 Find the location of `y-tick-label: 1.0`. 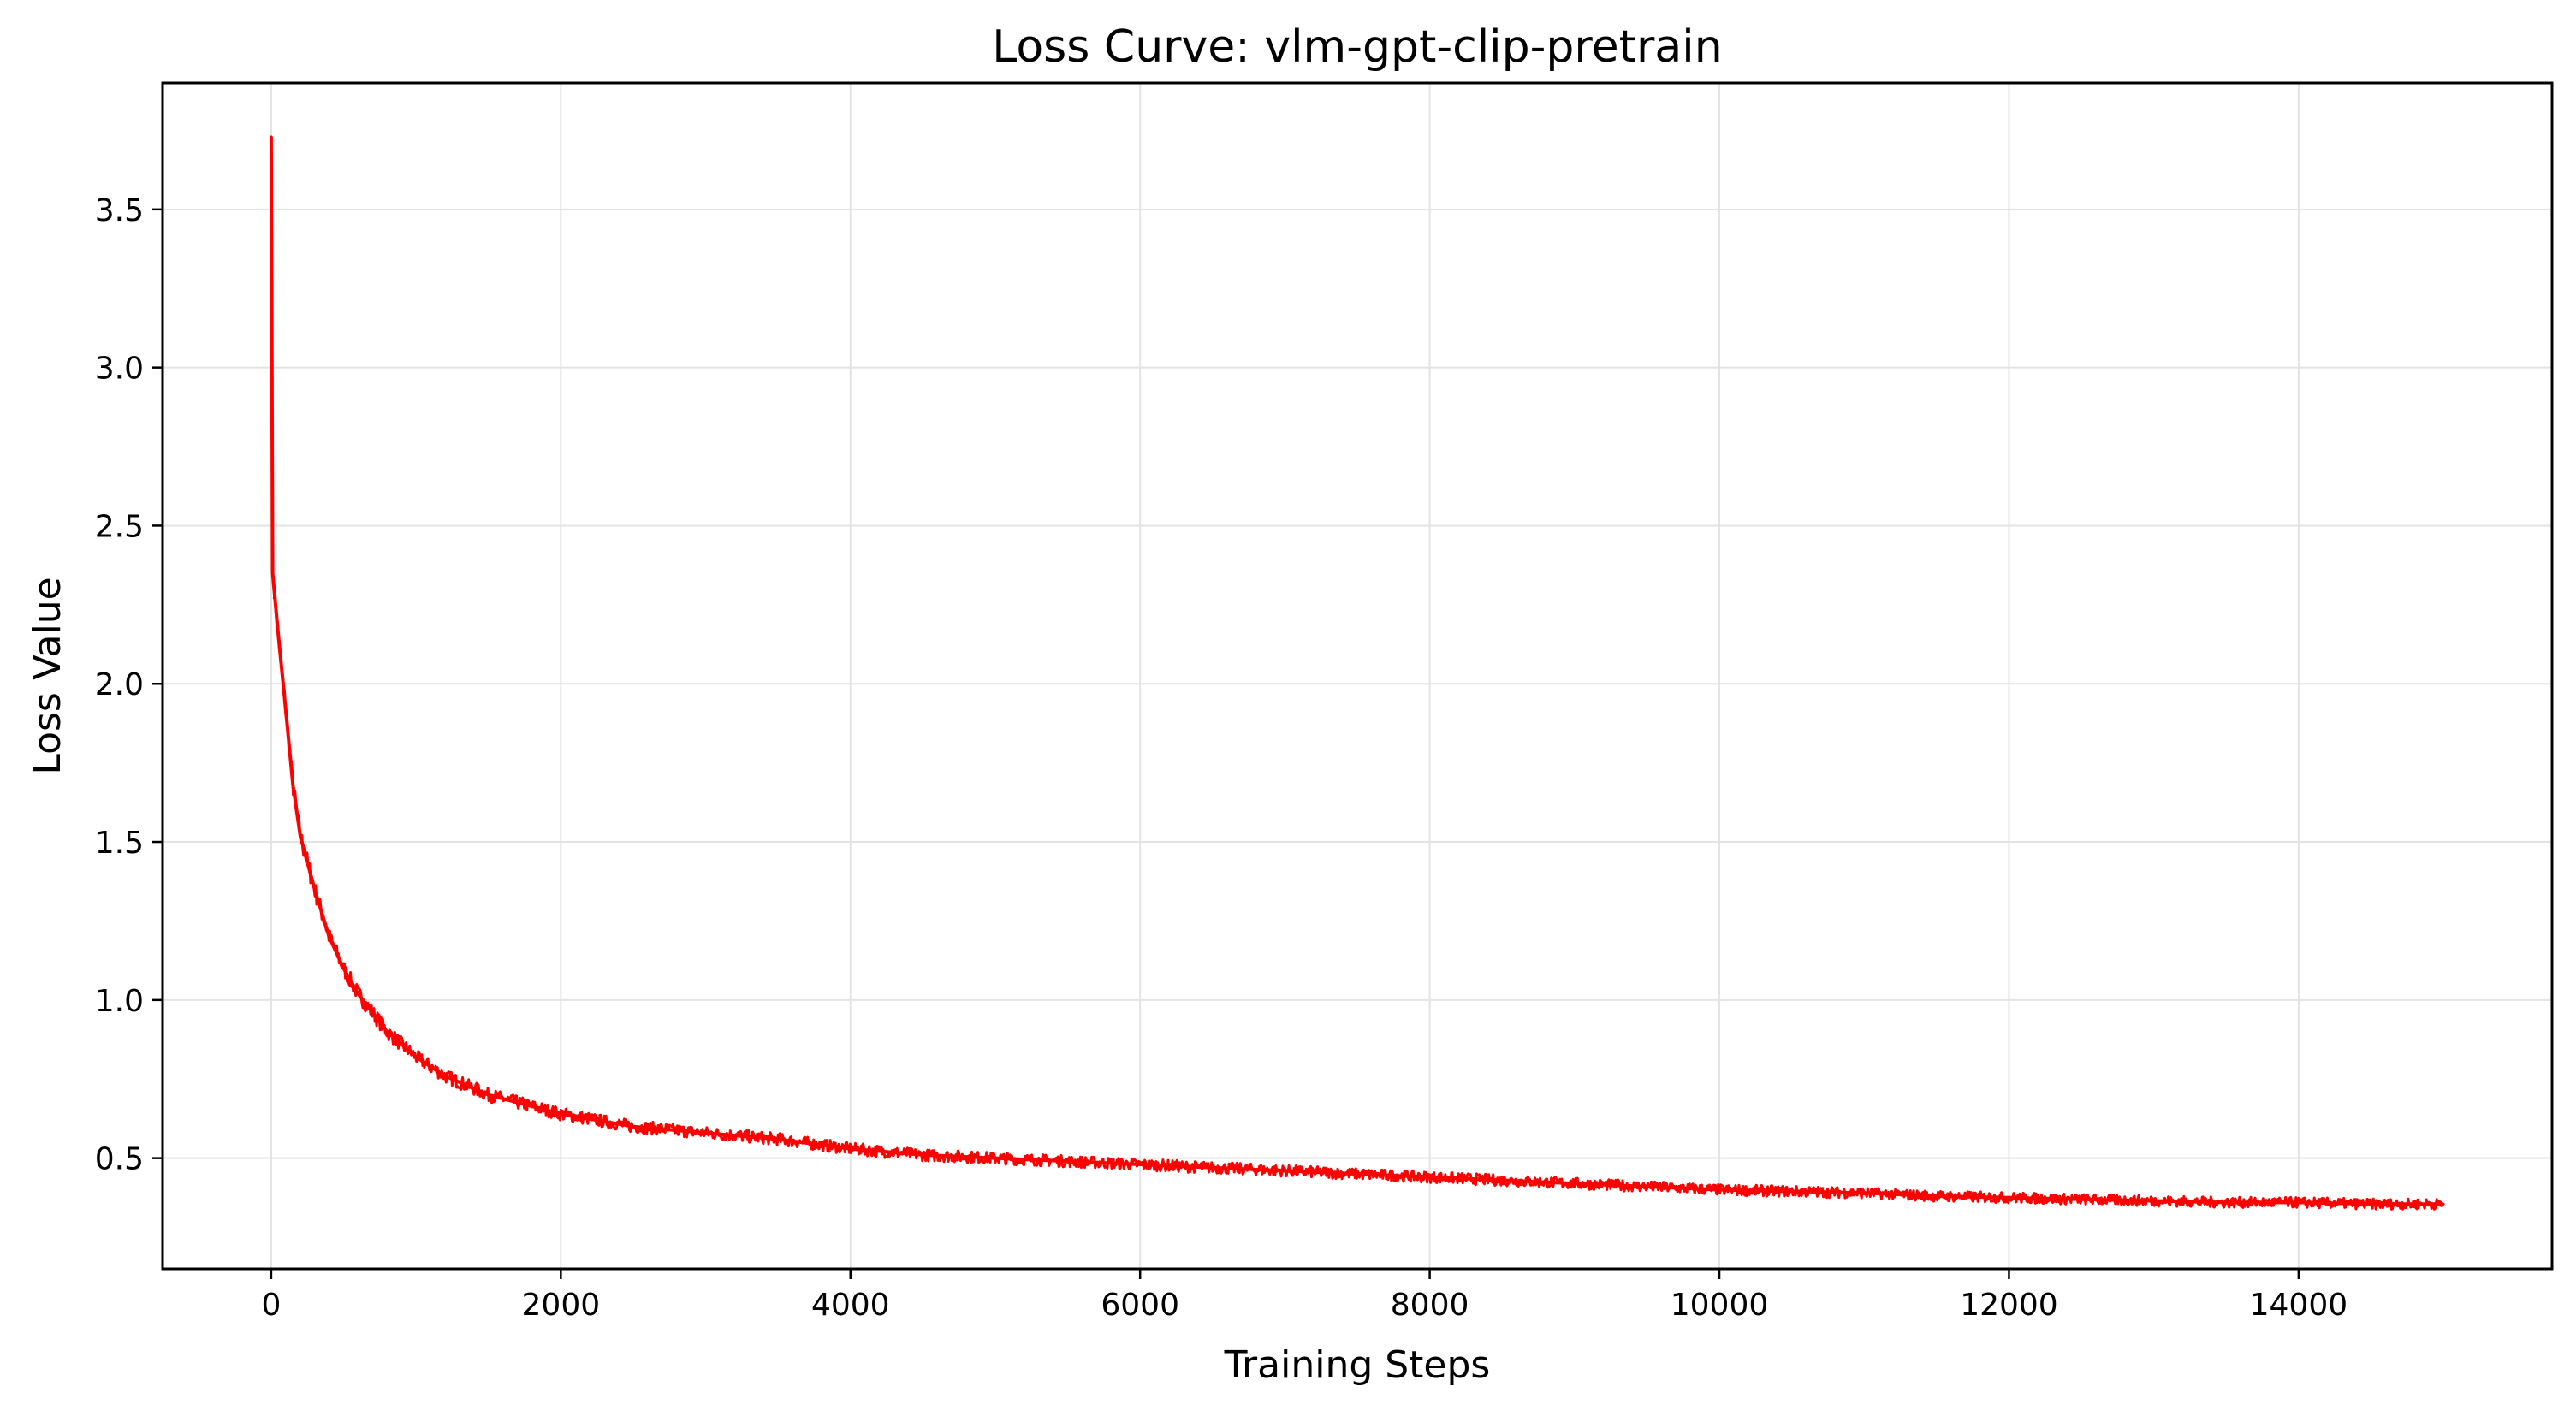

y-tick-label: 1.0 is located at coordinates (119, 1002).